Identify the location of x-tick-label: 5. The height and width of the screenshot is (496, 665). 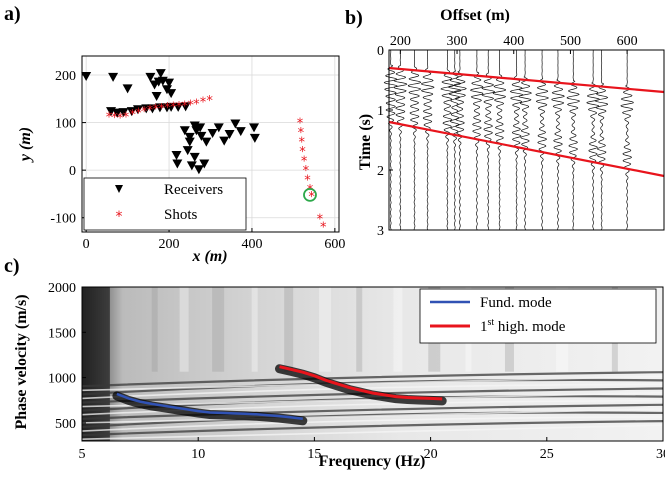
(82, 454).